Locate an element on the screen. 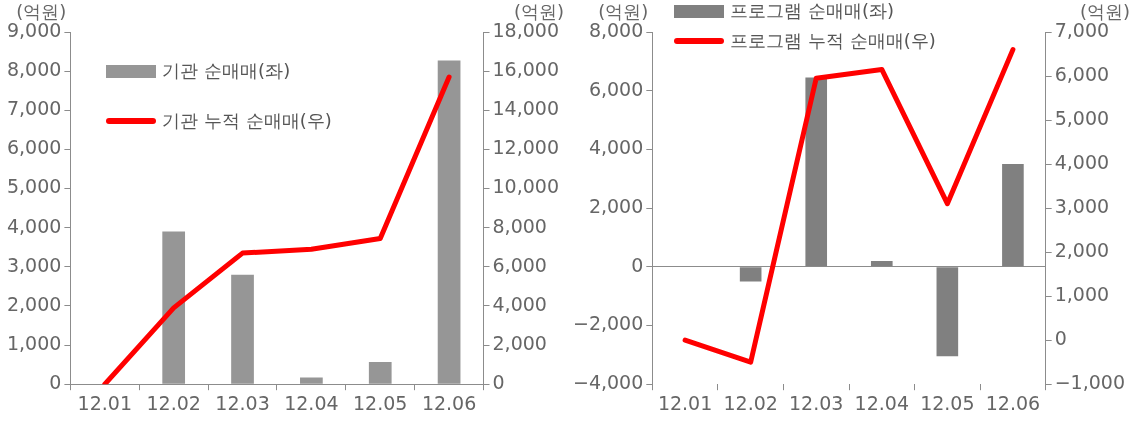 This screenshot has height=423, width=1132. y2-tick-label: 10,000 is located at coordinates (525, 186).